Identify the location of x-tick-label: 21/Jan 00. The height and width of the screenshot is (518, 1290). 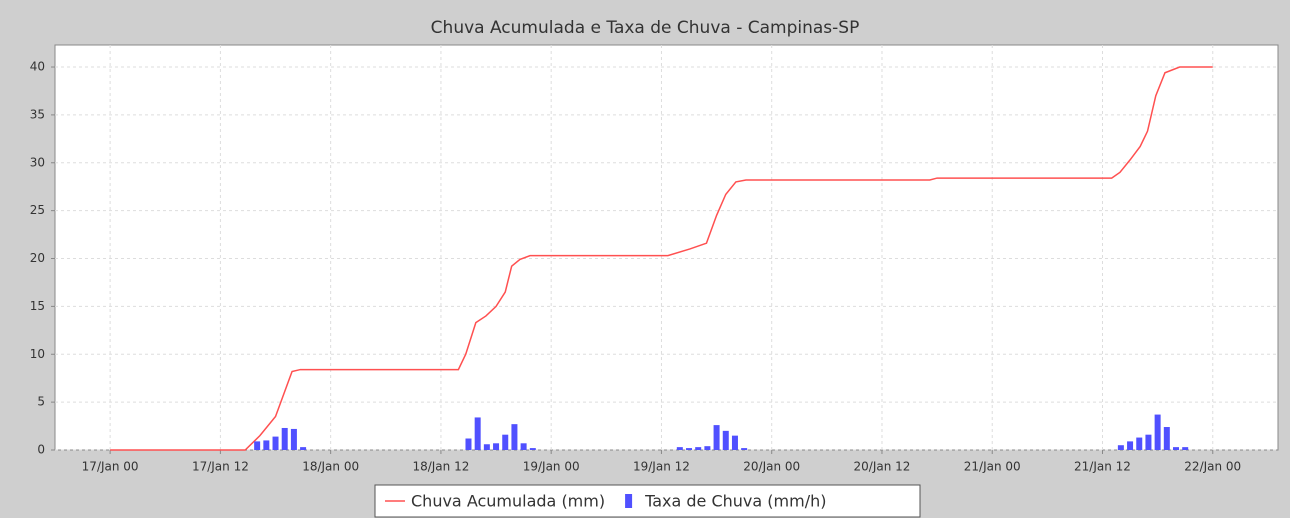
(992, 467).